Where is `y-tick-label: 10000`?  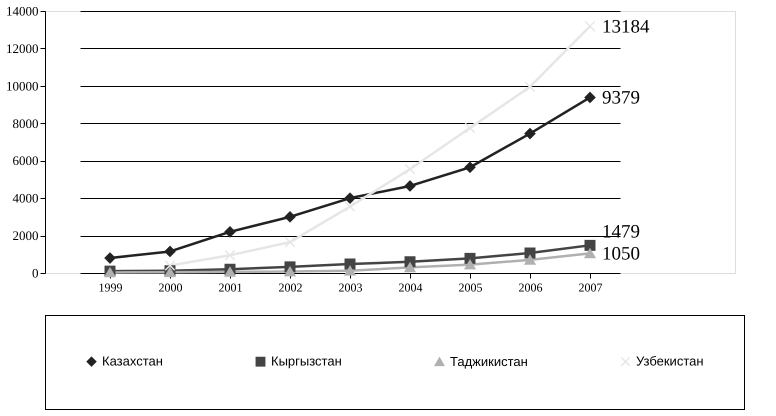
y-tick-label: 10000 is located at coordinates (22, 86).